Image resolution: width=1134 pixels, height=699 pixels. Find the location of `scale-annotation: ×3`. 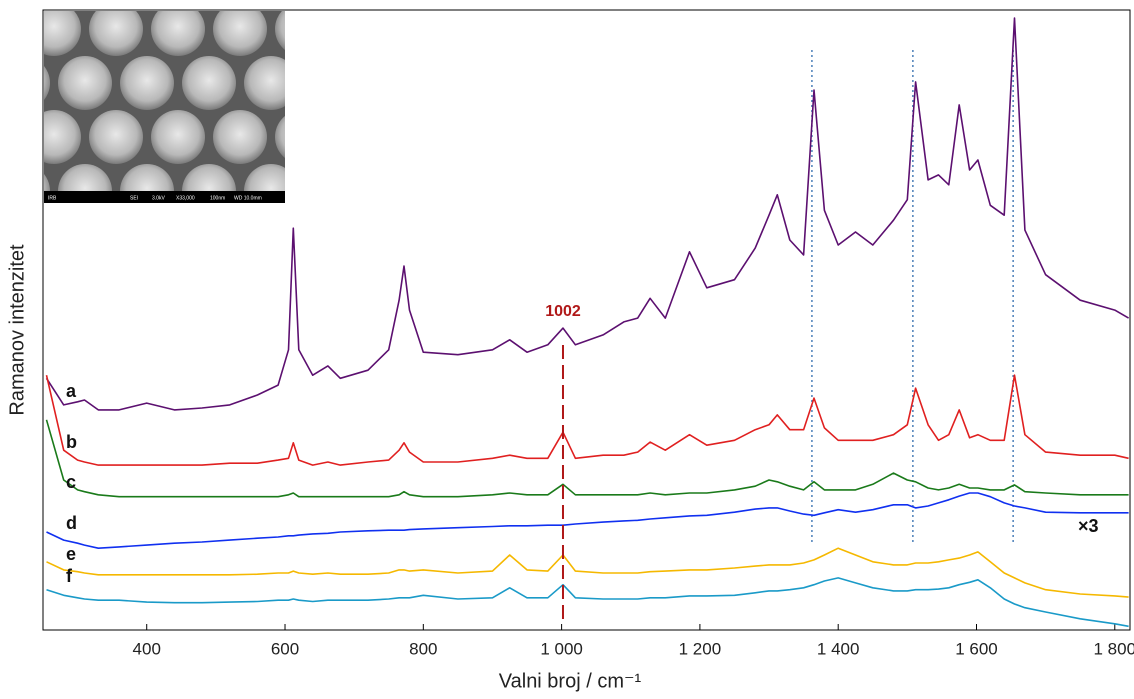

scale-annotation: ×3 is located at coordinates (1088, 526).